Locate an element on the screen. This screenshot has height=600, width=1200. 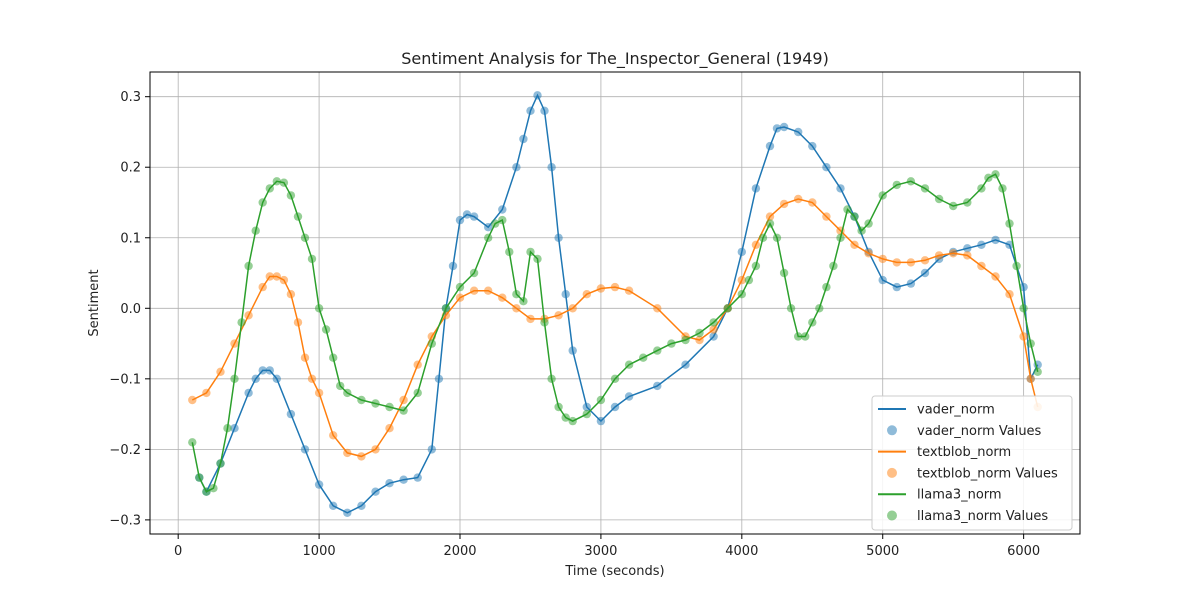
y-tick-label: 0.3 is located at coordinates (130, 97).